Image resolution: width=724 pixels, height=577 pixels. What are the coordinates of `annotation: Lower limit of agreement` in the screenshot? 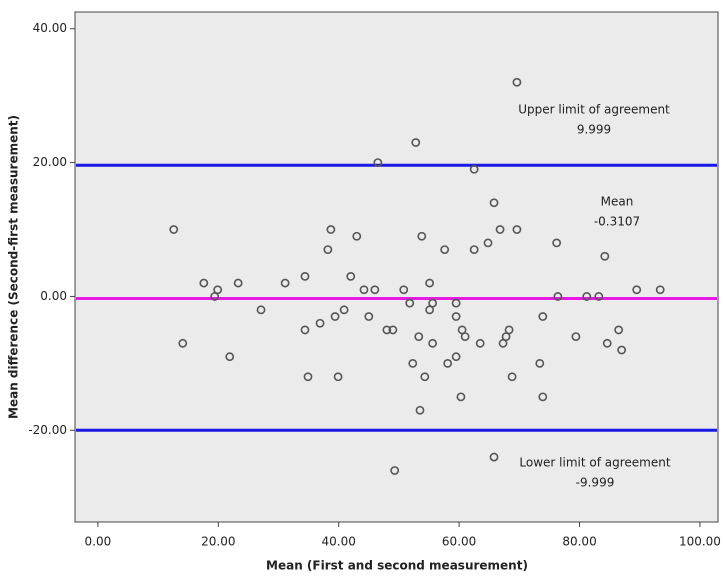 It's located at (594, 463).